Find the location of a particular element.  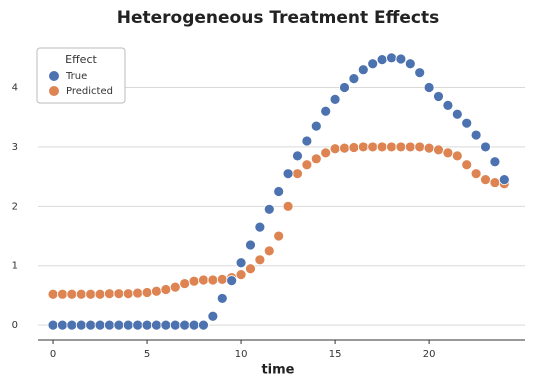

x-tick-label: 5 is located at coordinates (147, 354).